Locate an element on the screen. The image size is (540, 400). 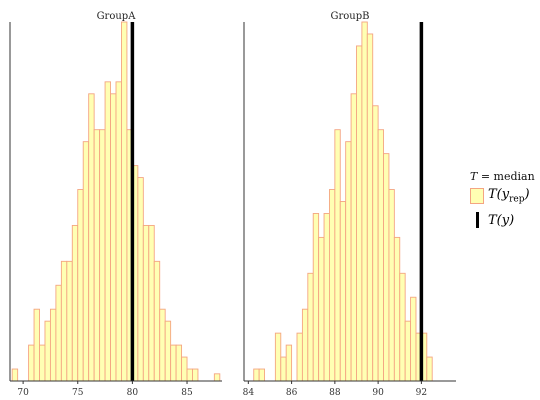
legend-label-rep: T(yrep) is located at coordinates (509, 196).